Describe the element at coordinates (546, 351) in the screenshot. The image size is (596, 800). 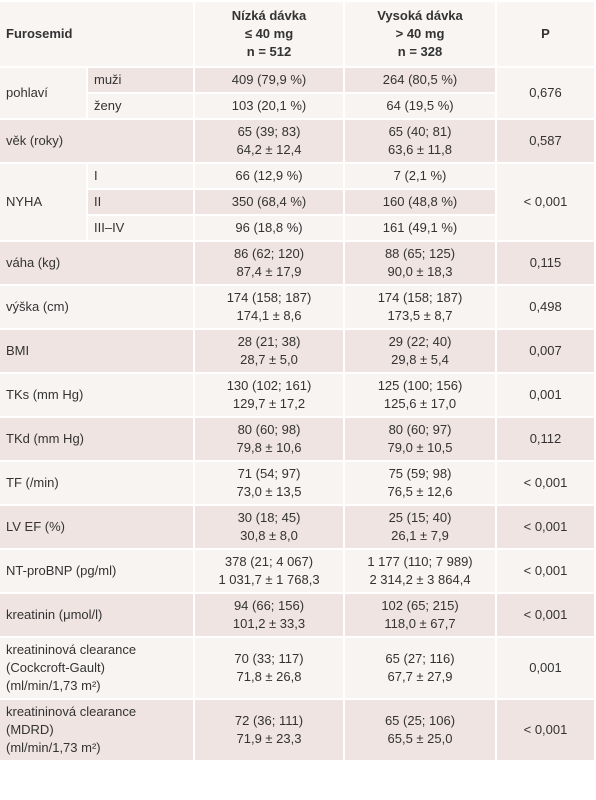
I see `p-value: 0,007` at that location.